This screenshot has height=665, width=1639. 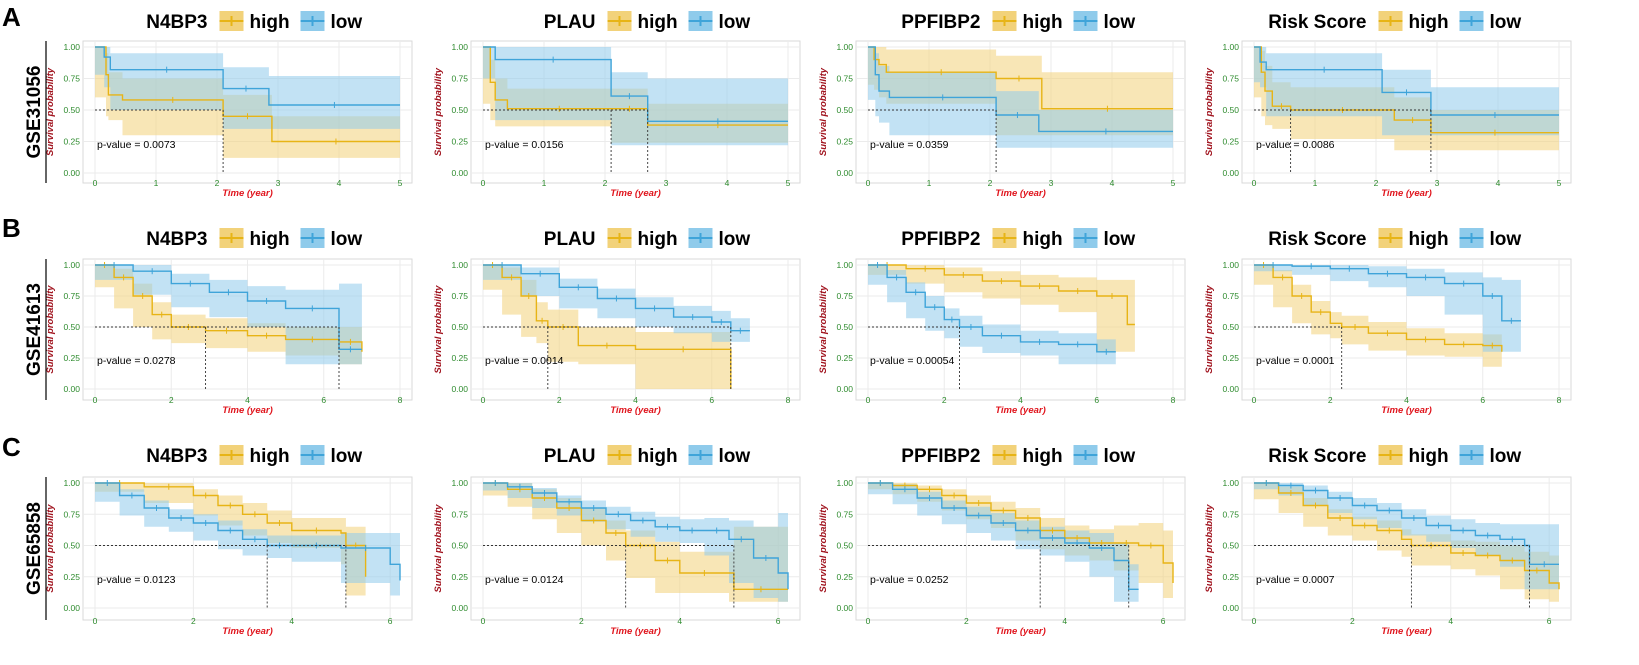 What do you see at coordinates (176, 22) in the screenshot?
I see `panel-title: N4BP3` at bounding box center [176, 22].